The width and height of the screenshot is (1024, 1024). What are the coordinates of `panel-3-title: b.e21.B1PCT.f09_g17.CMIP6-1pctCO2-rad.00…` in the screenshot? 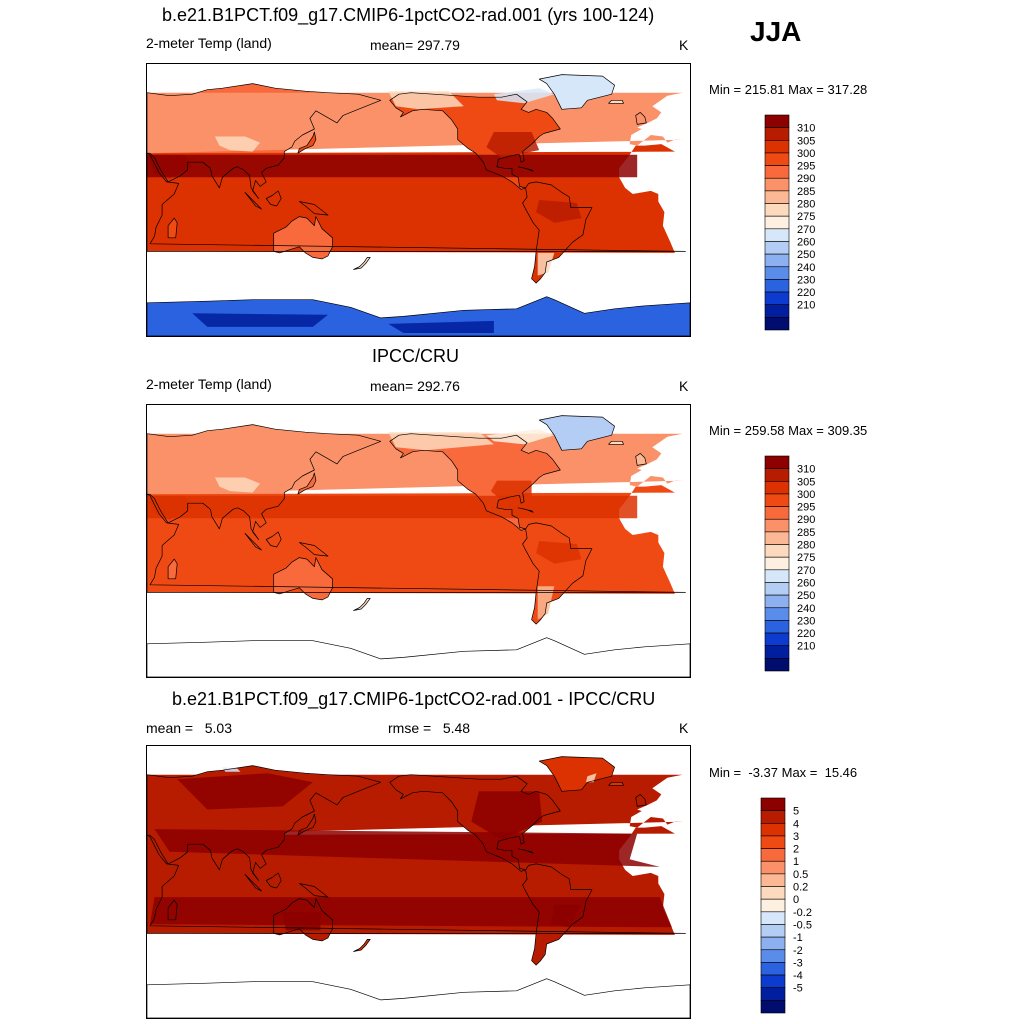 It's located at (414, 699).